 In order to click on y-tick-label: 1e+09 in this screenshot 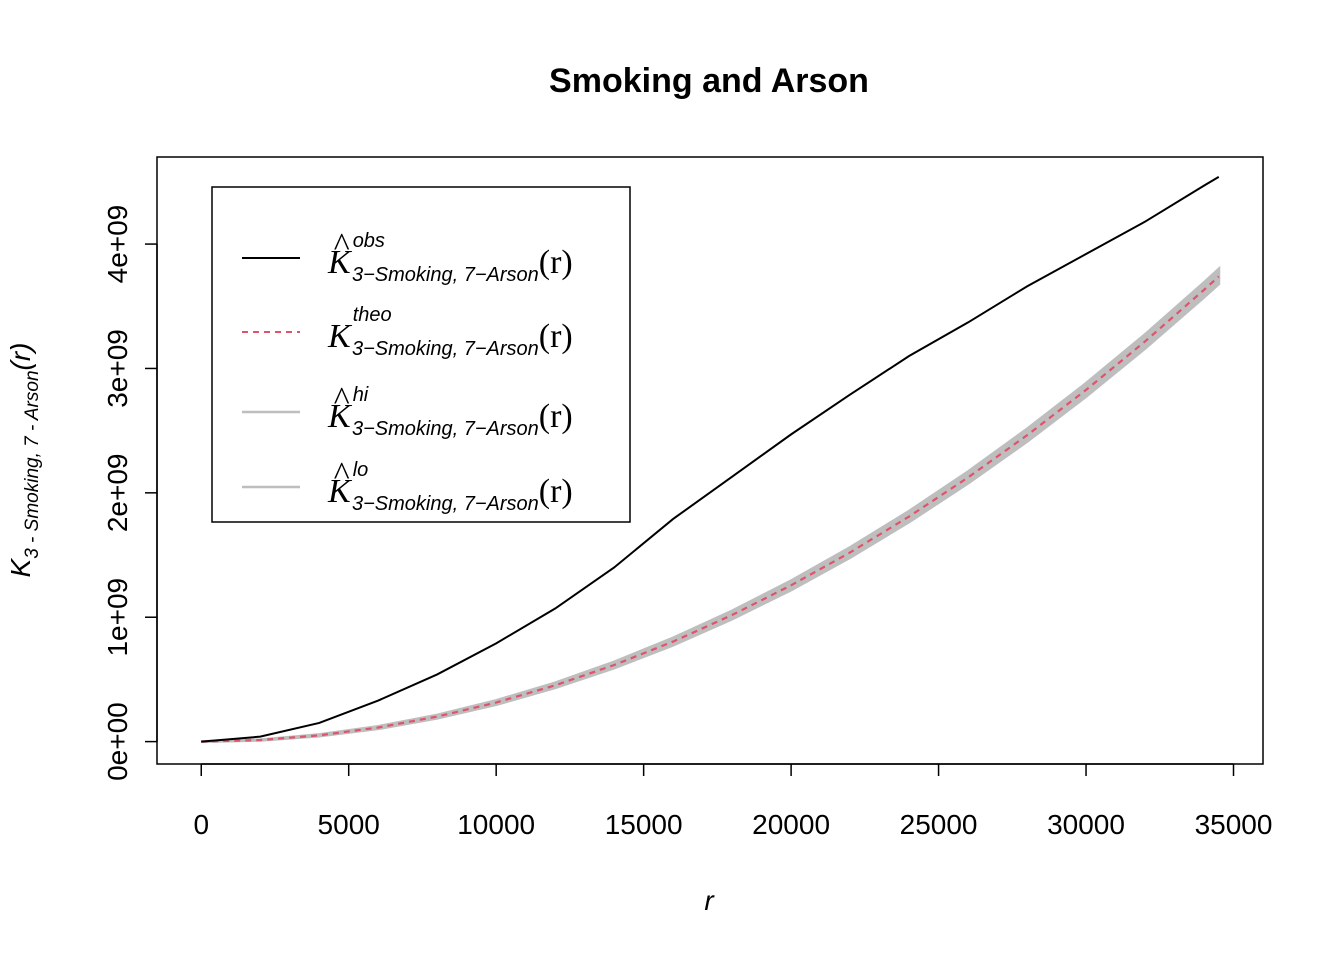, I will do `click(117, 617)`.